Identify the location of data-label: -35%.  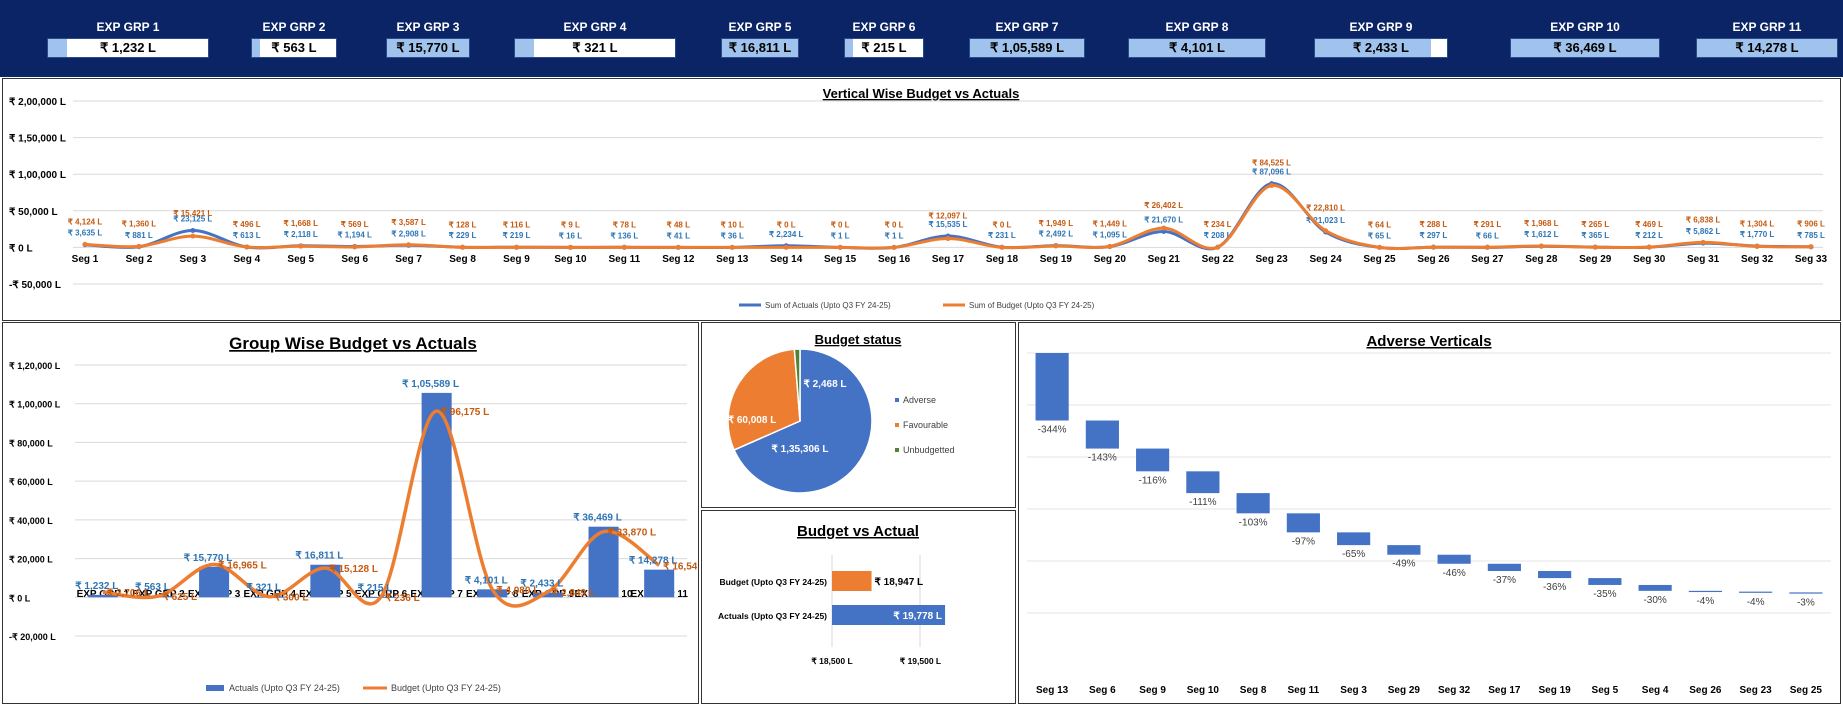
(1604, 594).